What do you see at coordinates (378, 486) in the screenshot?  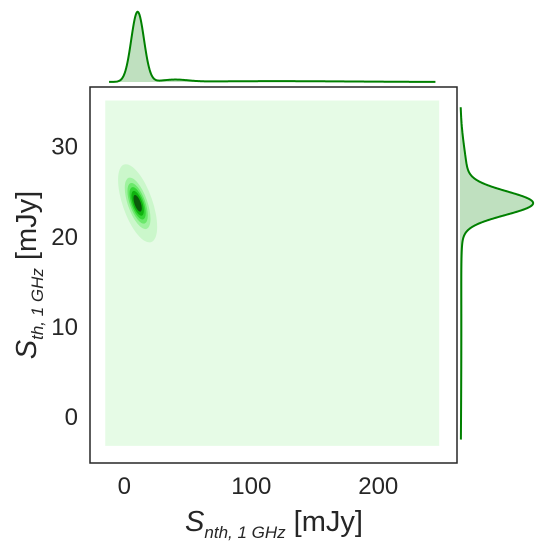 I see `x-tick-label: 200` at bounding box center [378, 486].